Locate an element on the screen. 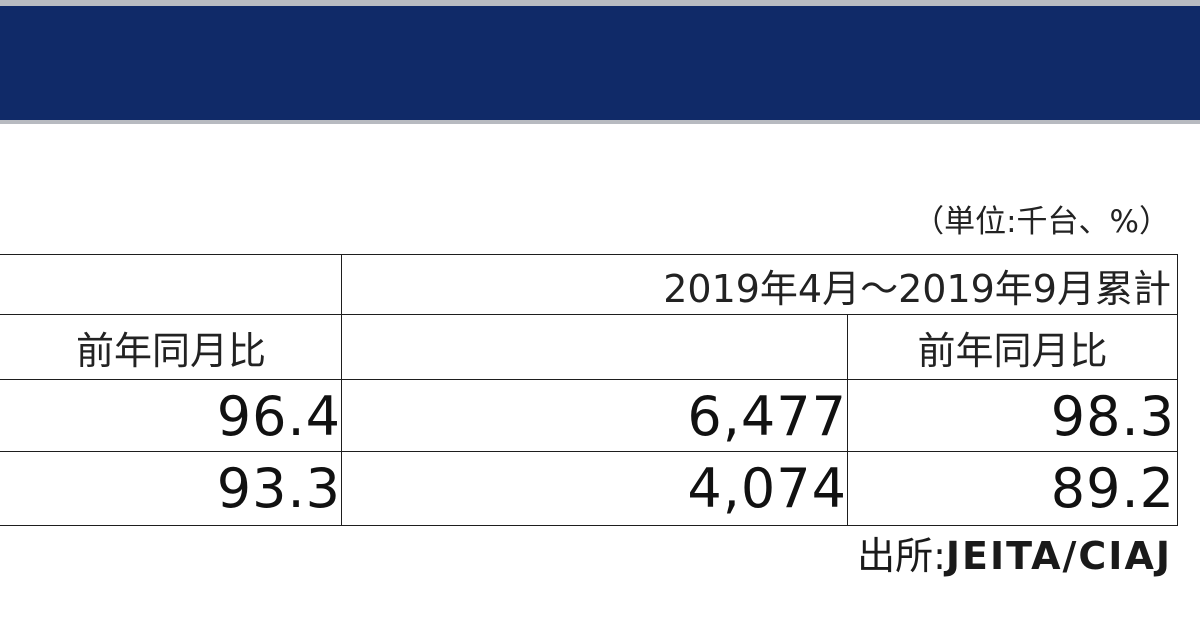 The image size is (1200, 628). table-cell-cumulative: 4,074 is located at coordinates (595, 488).